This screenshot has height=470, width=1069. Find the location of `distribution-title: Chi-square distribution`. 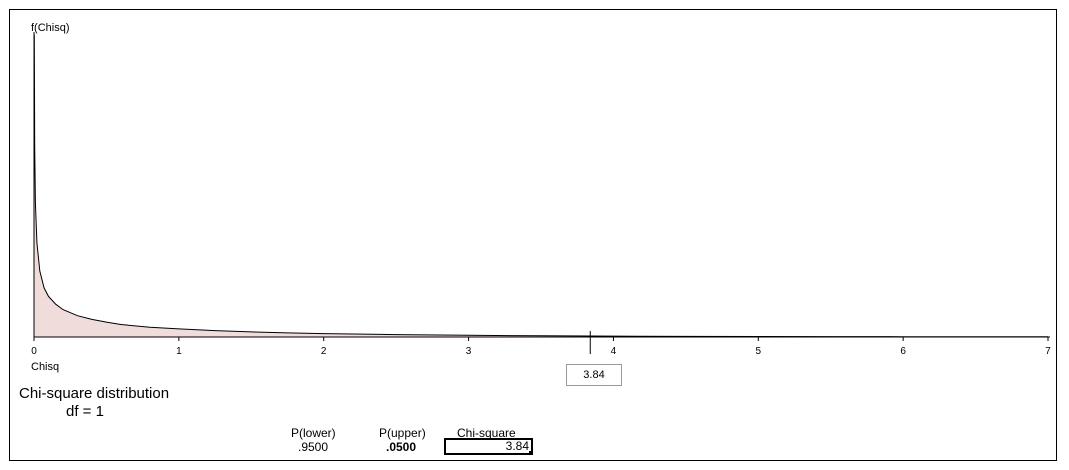

distribution-title: Chi-square distribution is located at coordinates (94, 393).